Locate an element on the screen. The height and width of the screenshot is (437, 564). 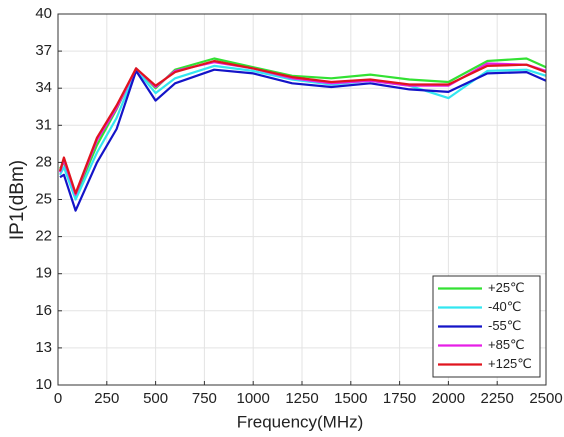
y-tick-label: 34 is located at coordinates (43, 87).